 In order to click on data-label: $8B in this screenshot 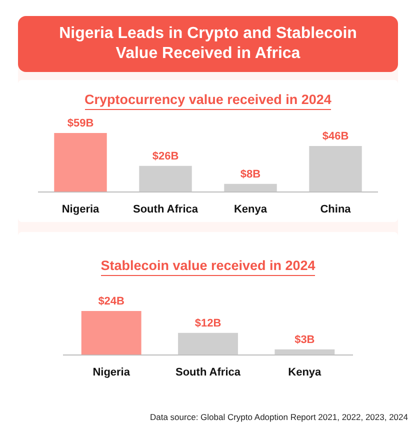, I will do `click(250, 174)`.